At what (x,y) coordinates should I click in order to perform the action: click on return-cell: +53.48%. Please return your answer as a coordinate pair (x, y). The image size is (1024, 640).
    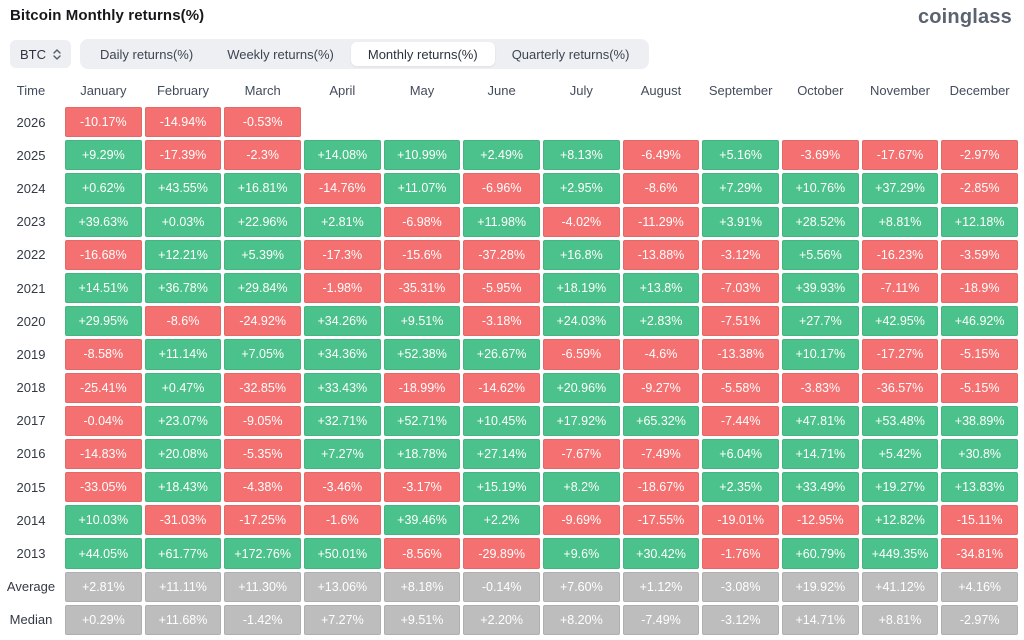
    Looking at the image, I should click on (900, 420).